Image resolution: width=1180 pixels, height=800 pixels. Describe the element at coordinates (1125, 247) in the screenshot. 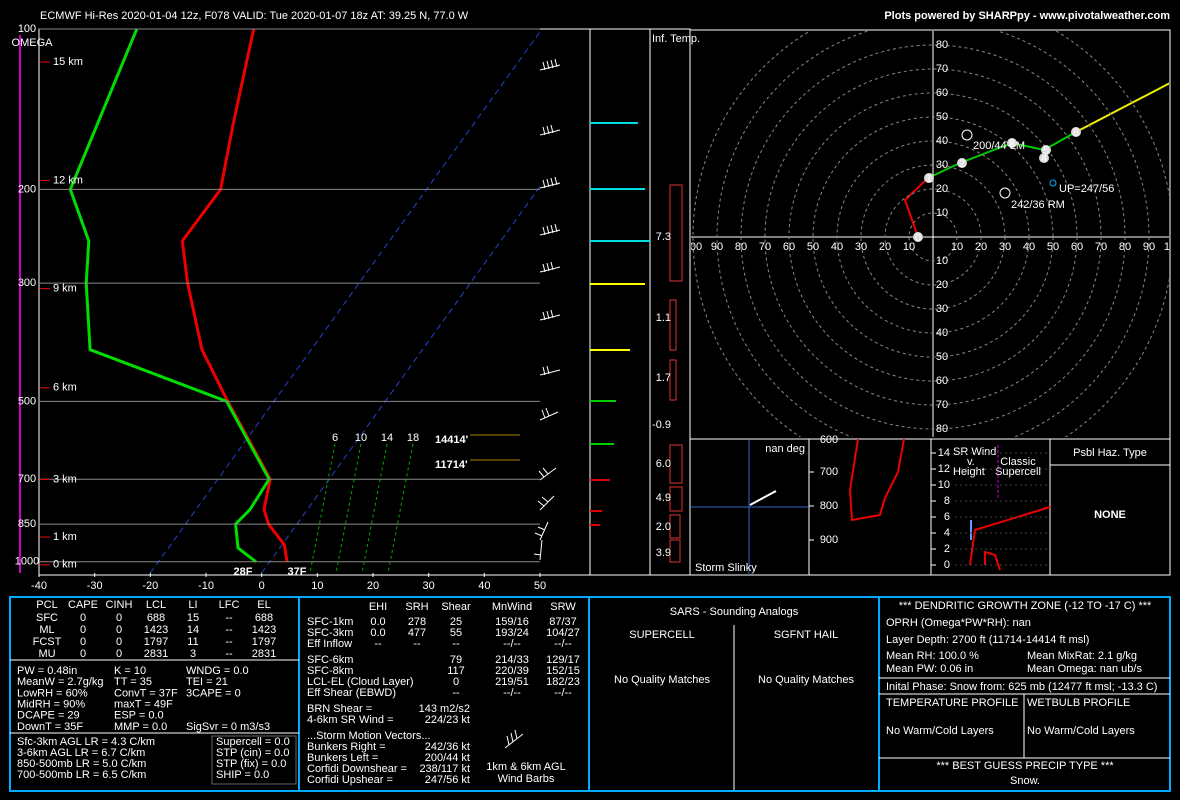

I see `hodo-x-label: 80` at that location.